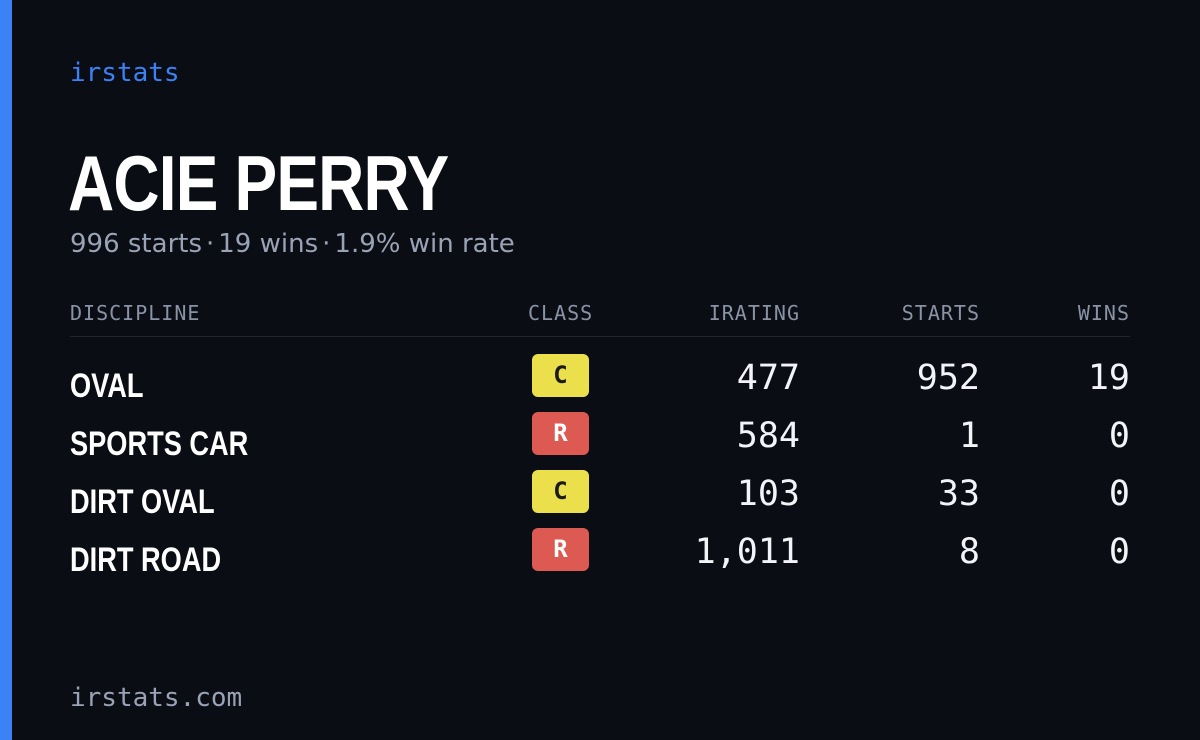  Describe the element at coordinates (600, 383) in the screenshot. I see `table-row: OVAL C 477 952 19` at that location.